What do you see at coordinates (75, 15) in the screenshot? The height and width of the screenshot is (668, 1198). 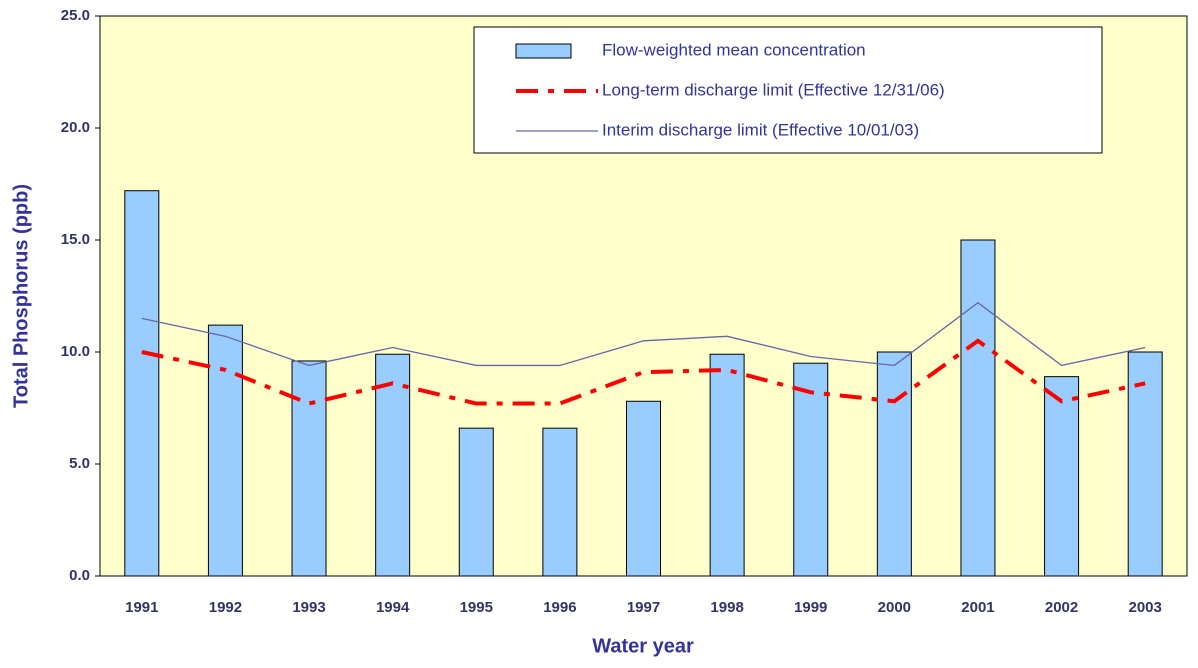 I see `y-tick-label: 25.0` at bounding box center [75, 15].